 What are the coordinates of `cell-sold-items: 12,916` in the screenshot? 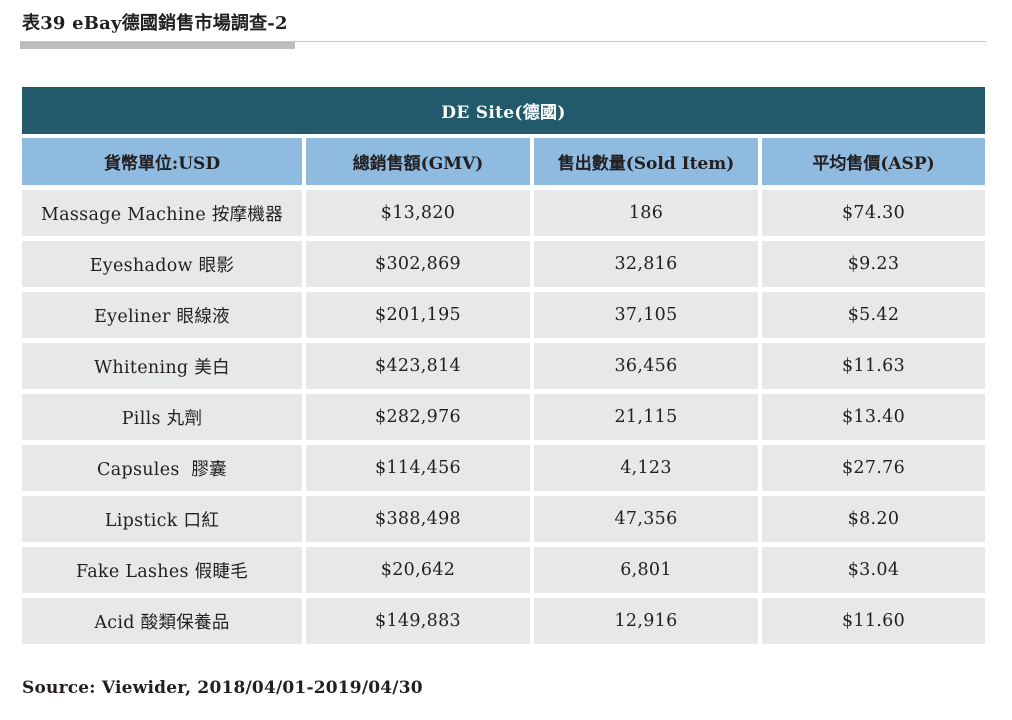 It's located at (646, 621).